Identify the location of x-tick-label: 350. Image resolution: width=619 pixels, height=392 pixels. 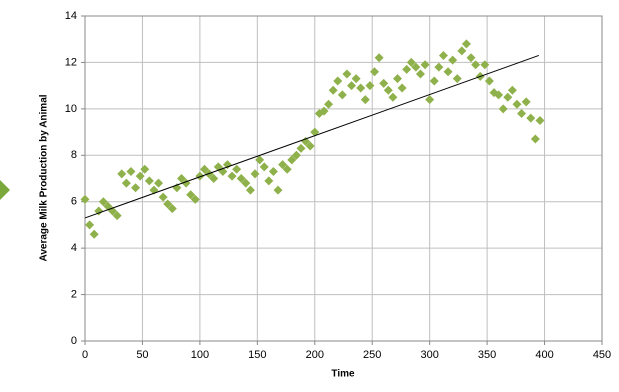
(487, 355).